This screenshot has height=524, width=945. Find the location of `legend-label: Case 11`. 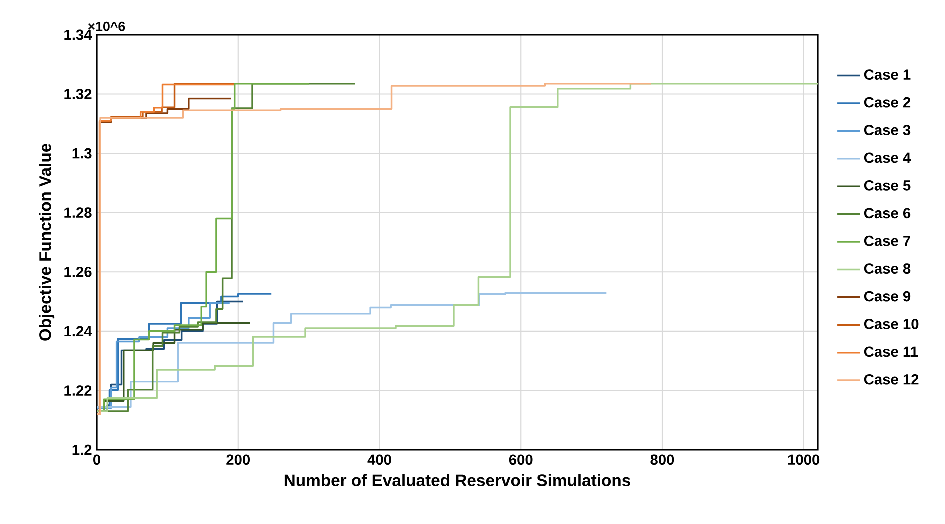

legend-label: Case 11 is located at coordinates (891, 352).